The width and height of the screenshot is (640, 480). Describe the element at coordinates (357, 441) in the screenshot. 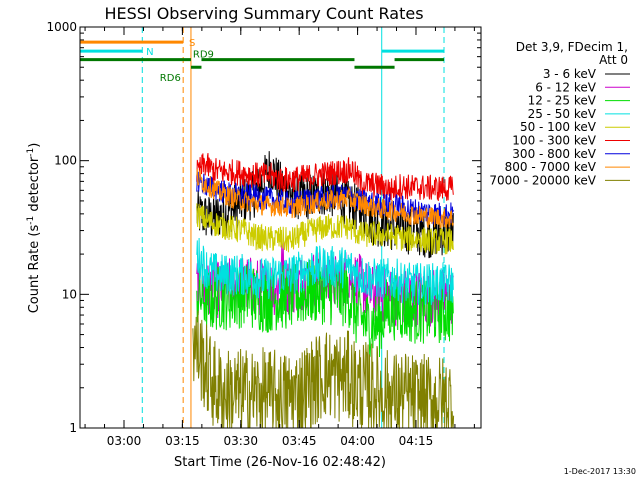

I see `x-tick-label-4: 04:00` at that location.